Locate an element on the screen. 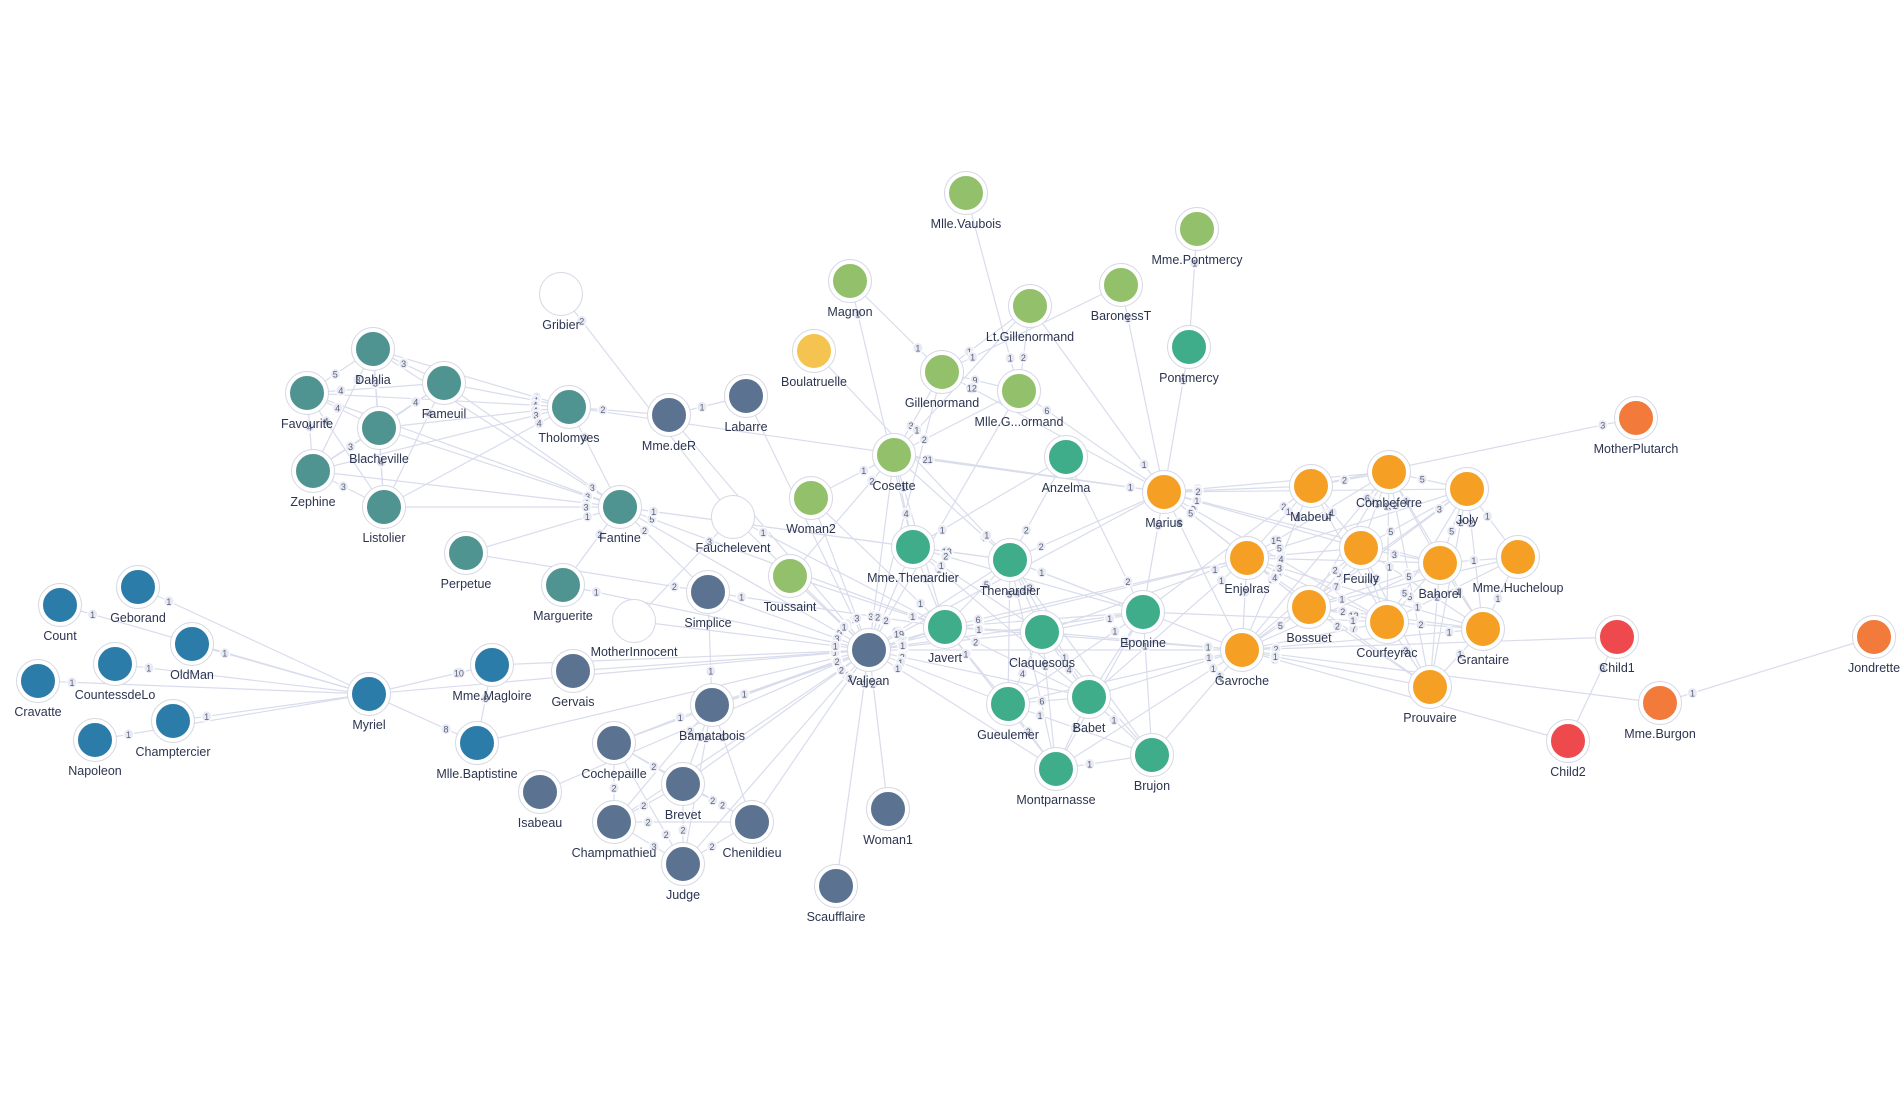  node-mme_burgon: Mme.Burgon is located at coordinates (1660, 711).